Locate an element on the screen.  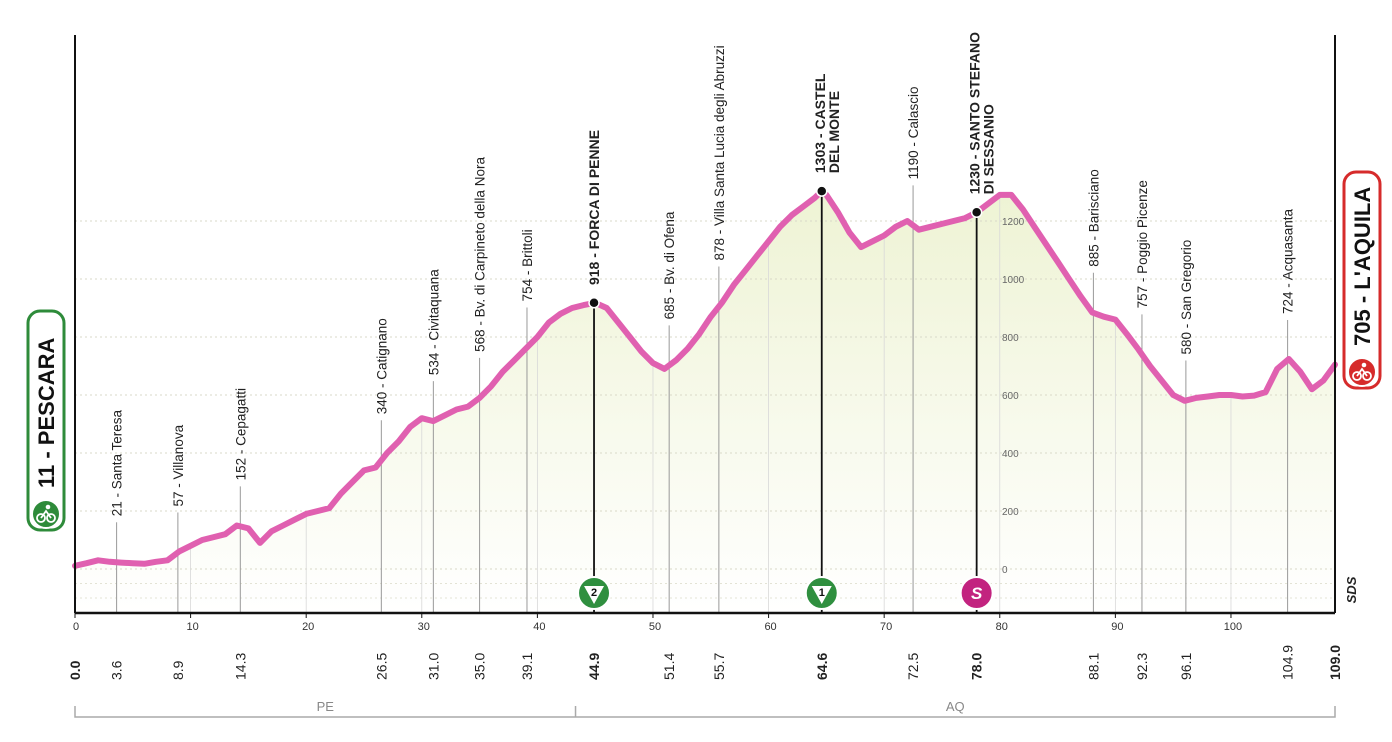
waypoint-place-label: 757 - Poggio Picenze is located at coordinates (1142, 244).